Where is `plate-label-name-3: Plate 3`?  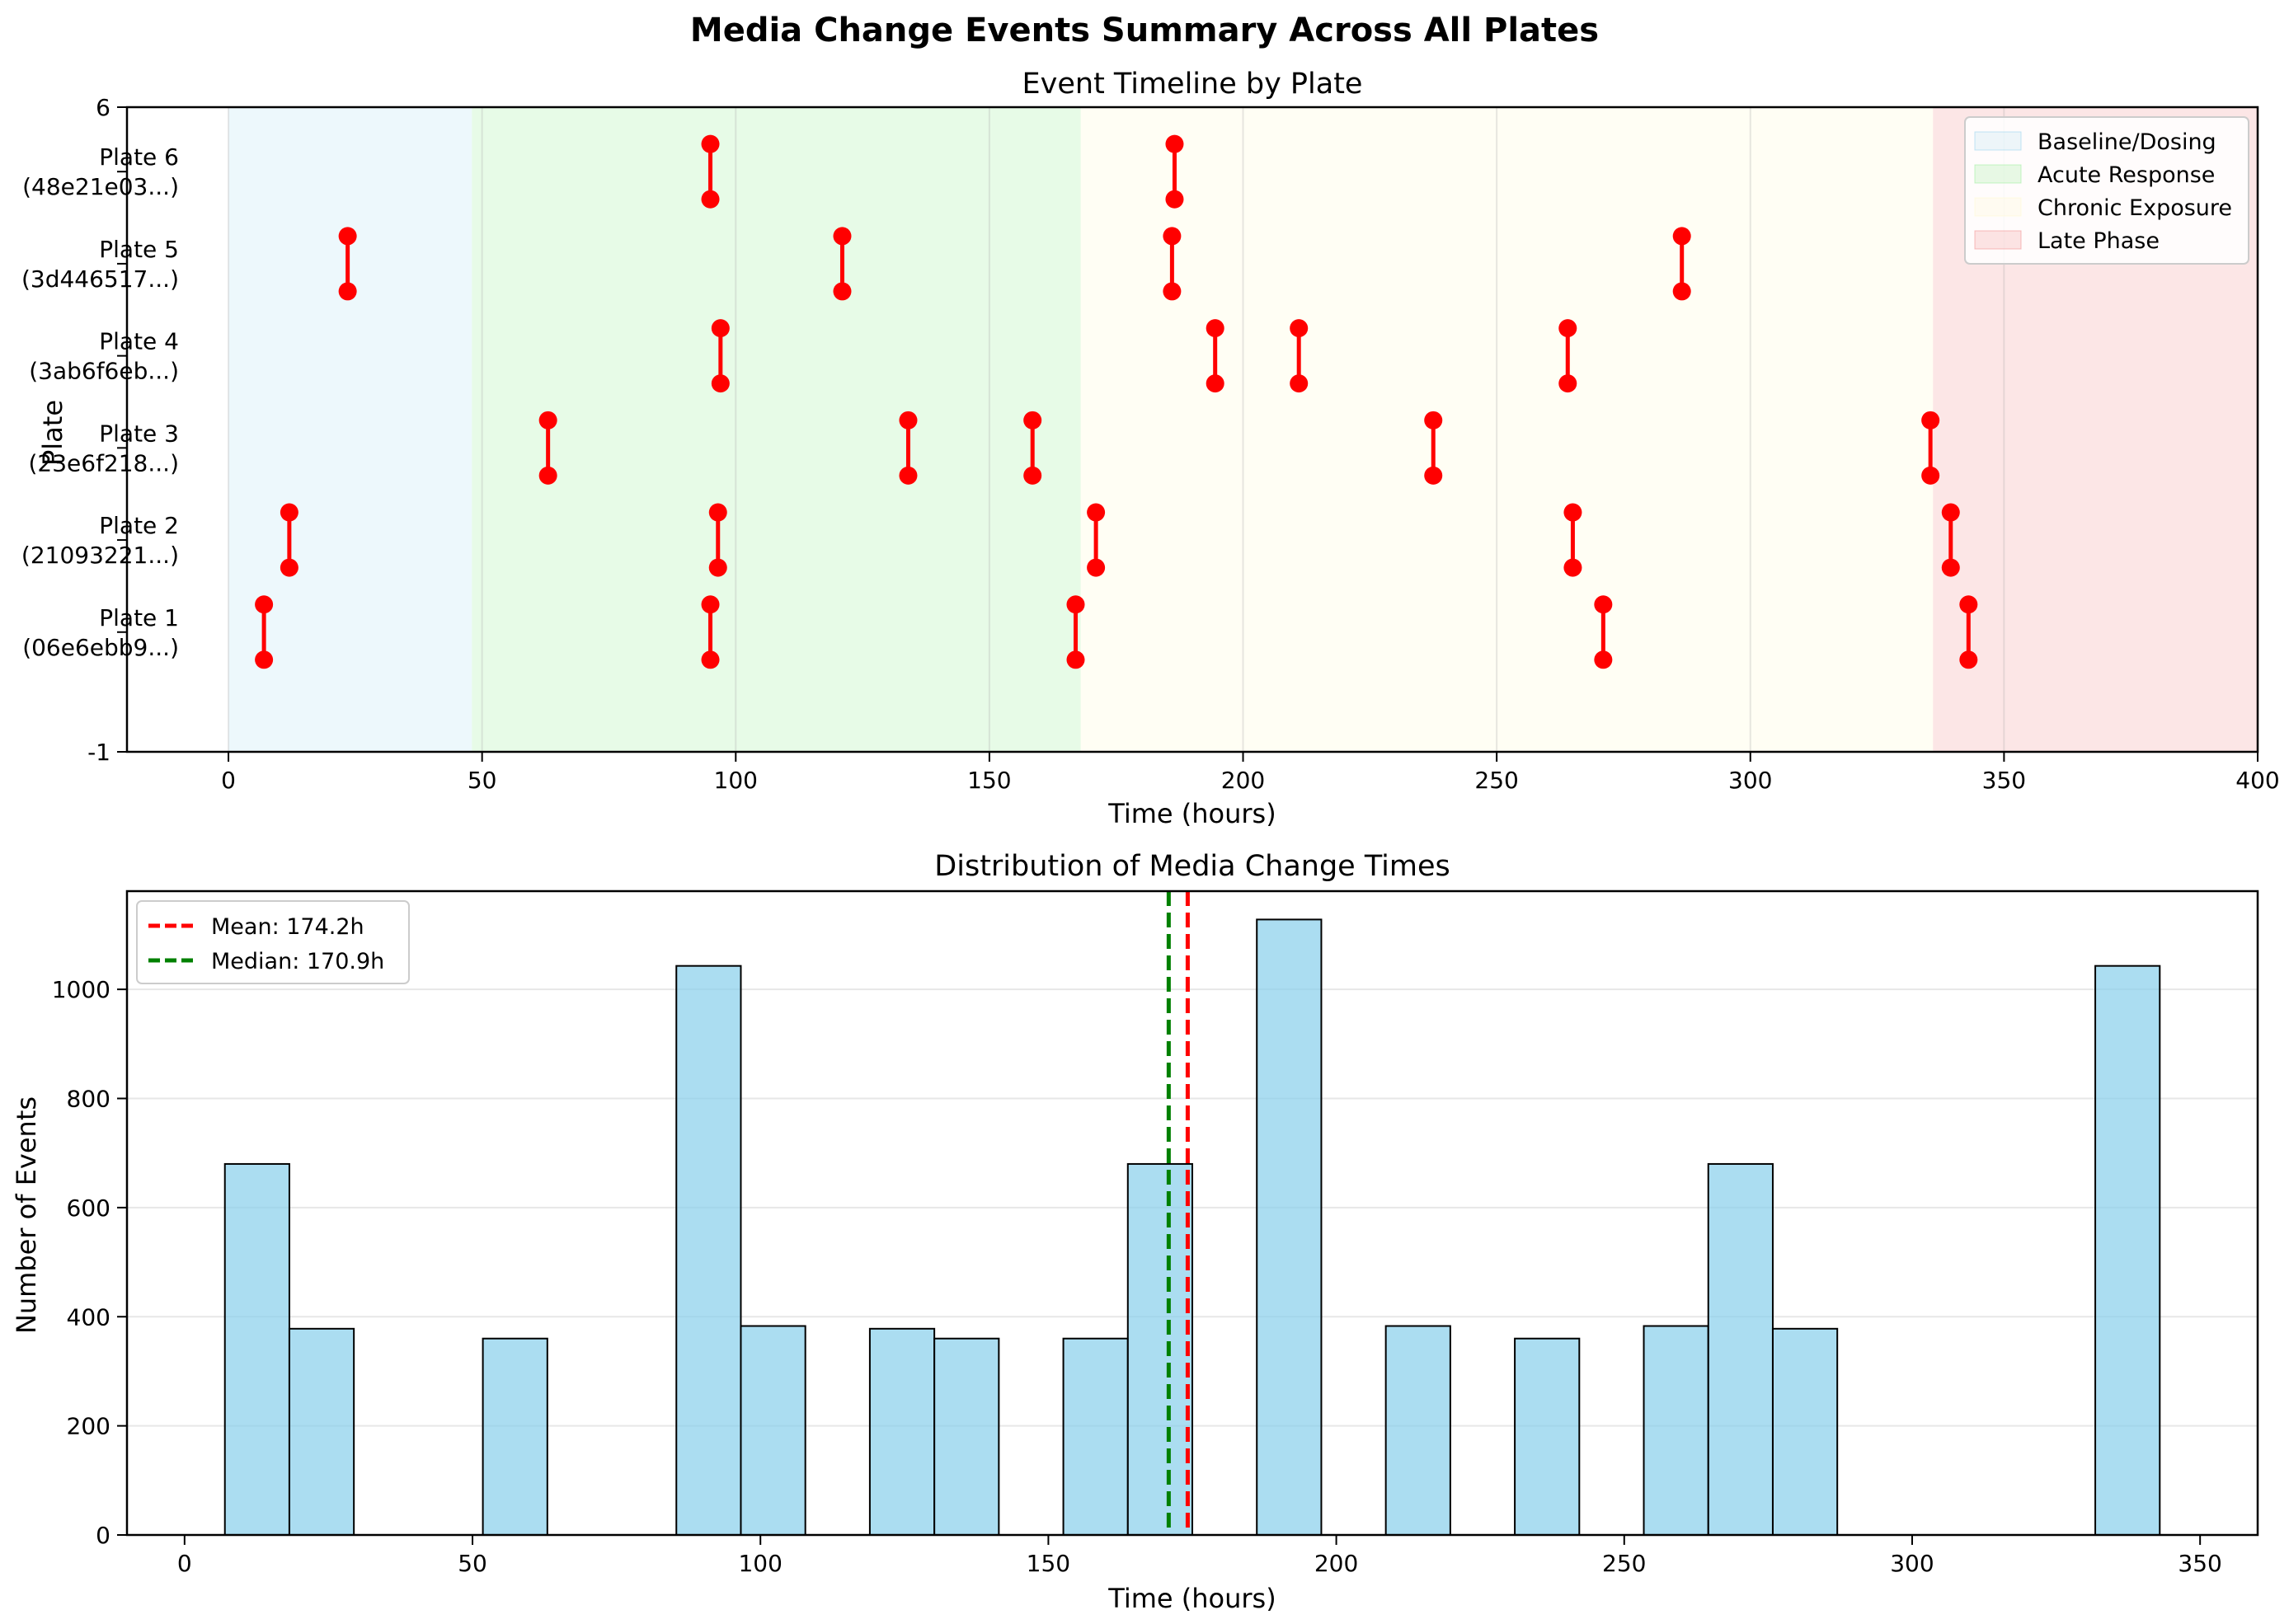
plate-label-name-3: Plate 3 is located at coordinates (139, 434).